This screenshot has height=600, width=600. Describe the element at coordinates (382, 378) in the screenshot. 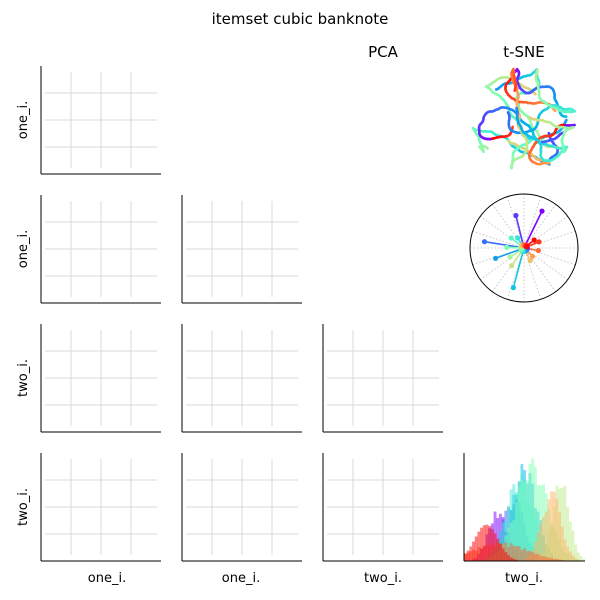

I see `panel-row3-col3` at that location.